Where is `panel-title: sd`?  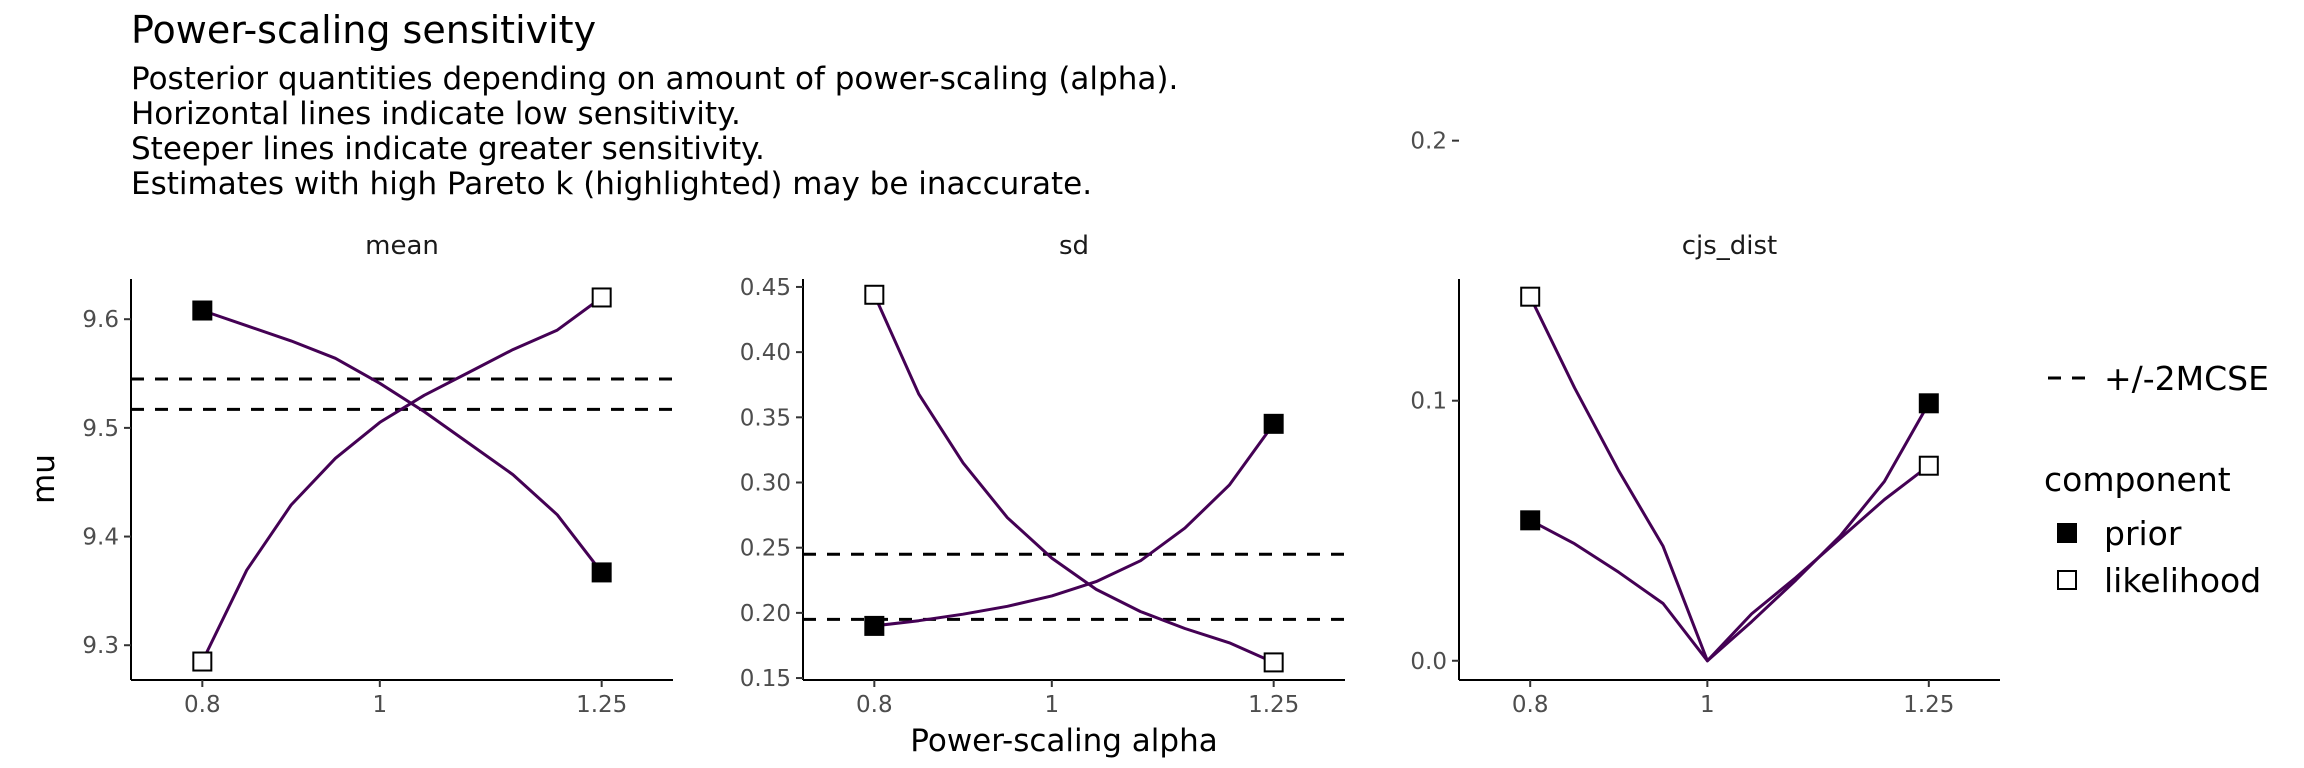
panel-title: sd is located at coordinates (1074, 246).